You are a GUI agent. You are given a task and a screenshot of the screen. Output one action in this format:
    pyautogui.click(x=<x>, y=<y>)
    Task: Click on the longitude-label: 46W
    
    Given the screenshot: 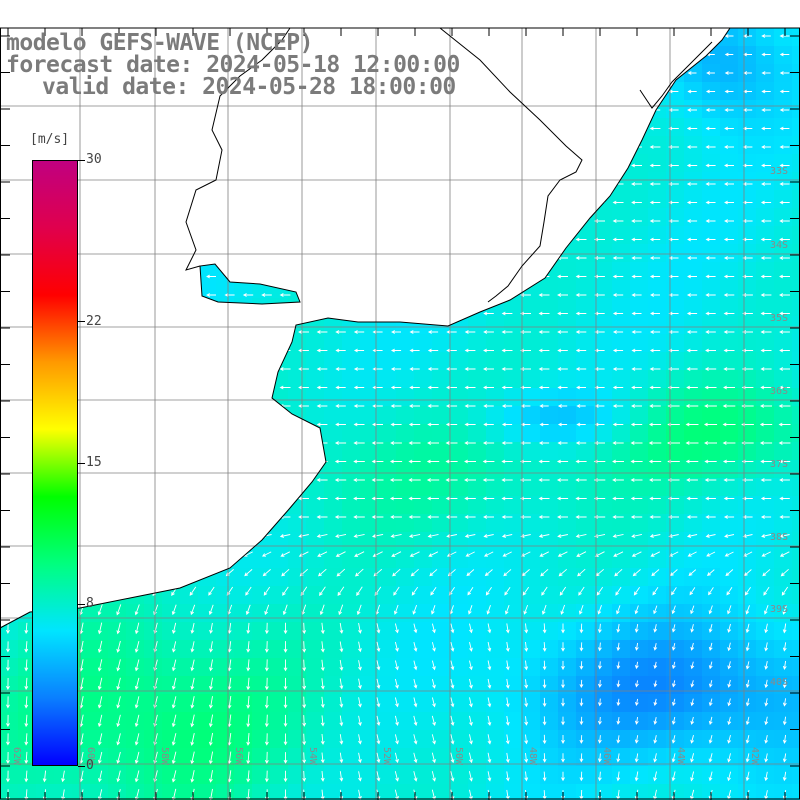 What is the action you would take?
    pyautogui.click(x=606, y=756)
    